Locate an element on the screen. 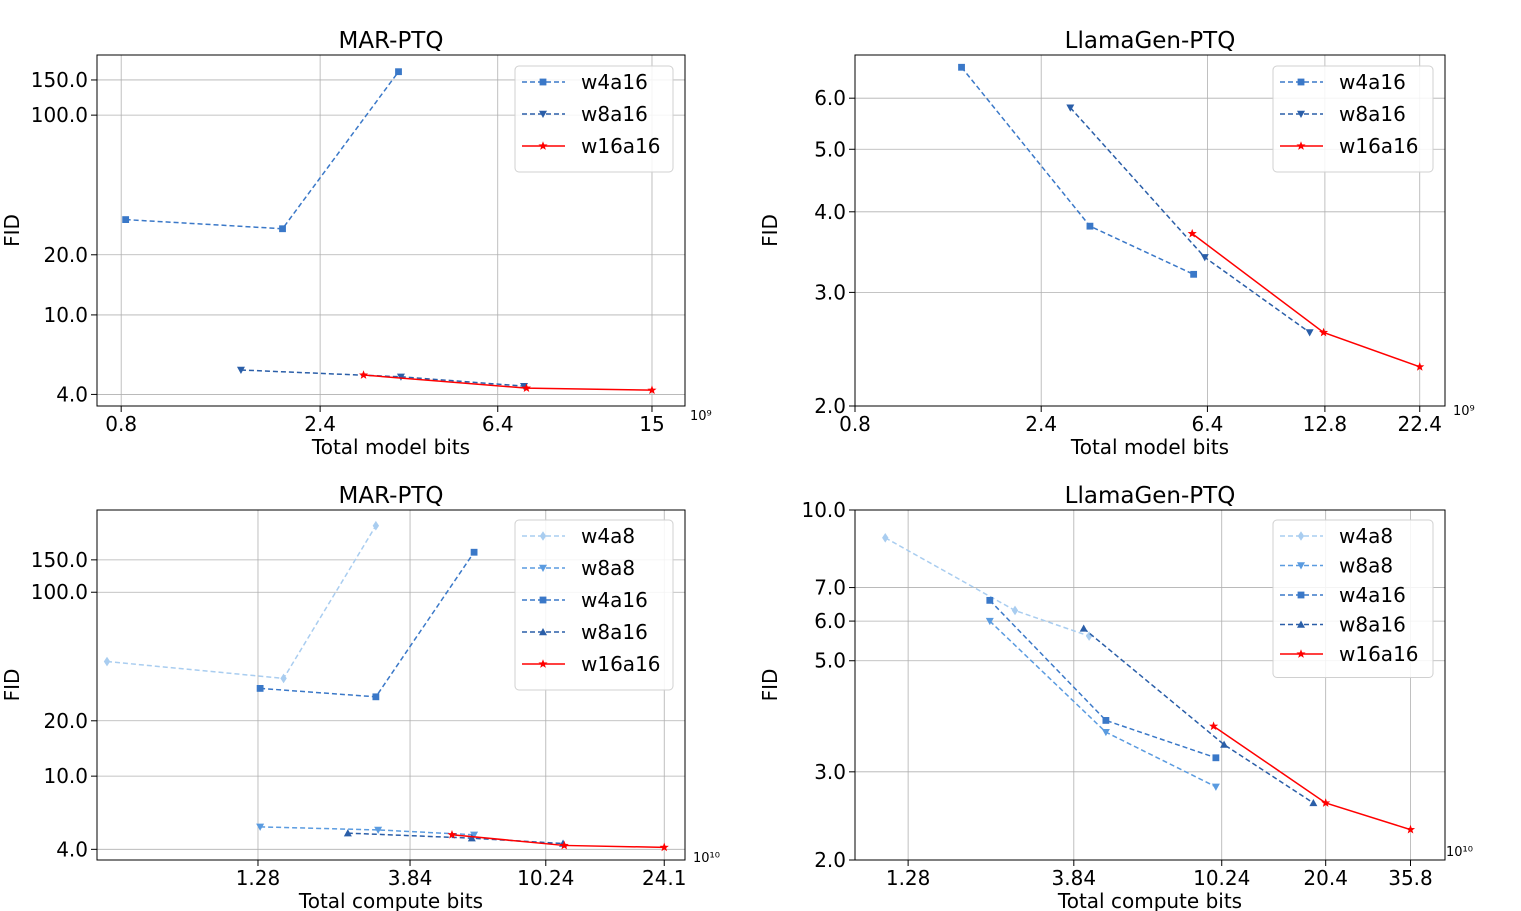  series-line-w8a8 is located at coordinates (1103, 704).